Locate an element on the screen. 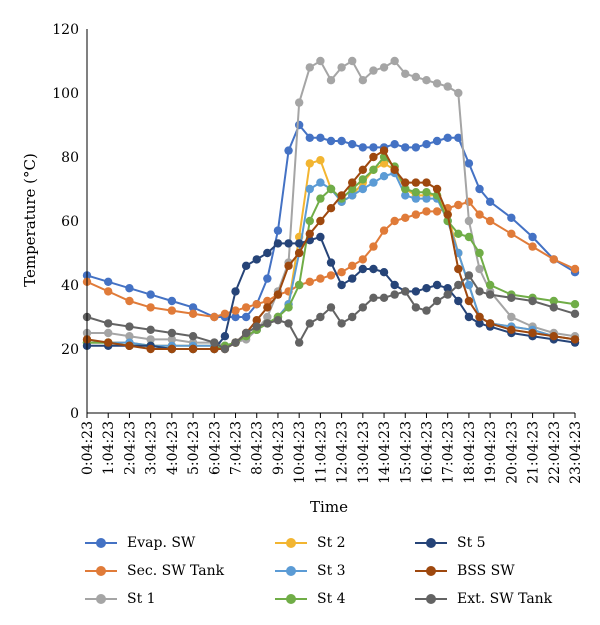 The height and width of the screenshot is (625, 600). y-tick-label: 0 is located at coordinates (74, 414).